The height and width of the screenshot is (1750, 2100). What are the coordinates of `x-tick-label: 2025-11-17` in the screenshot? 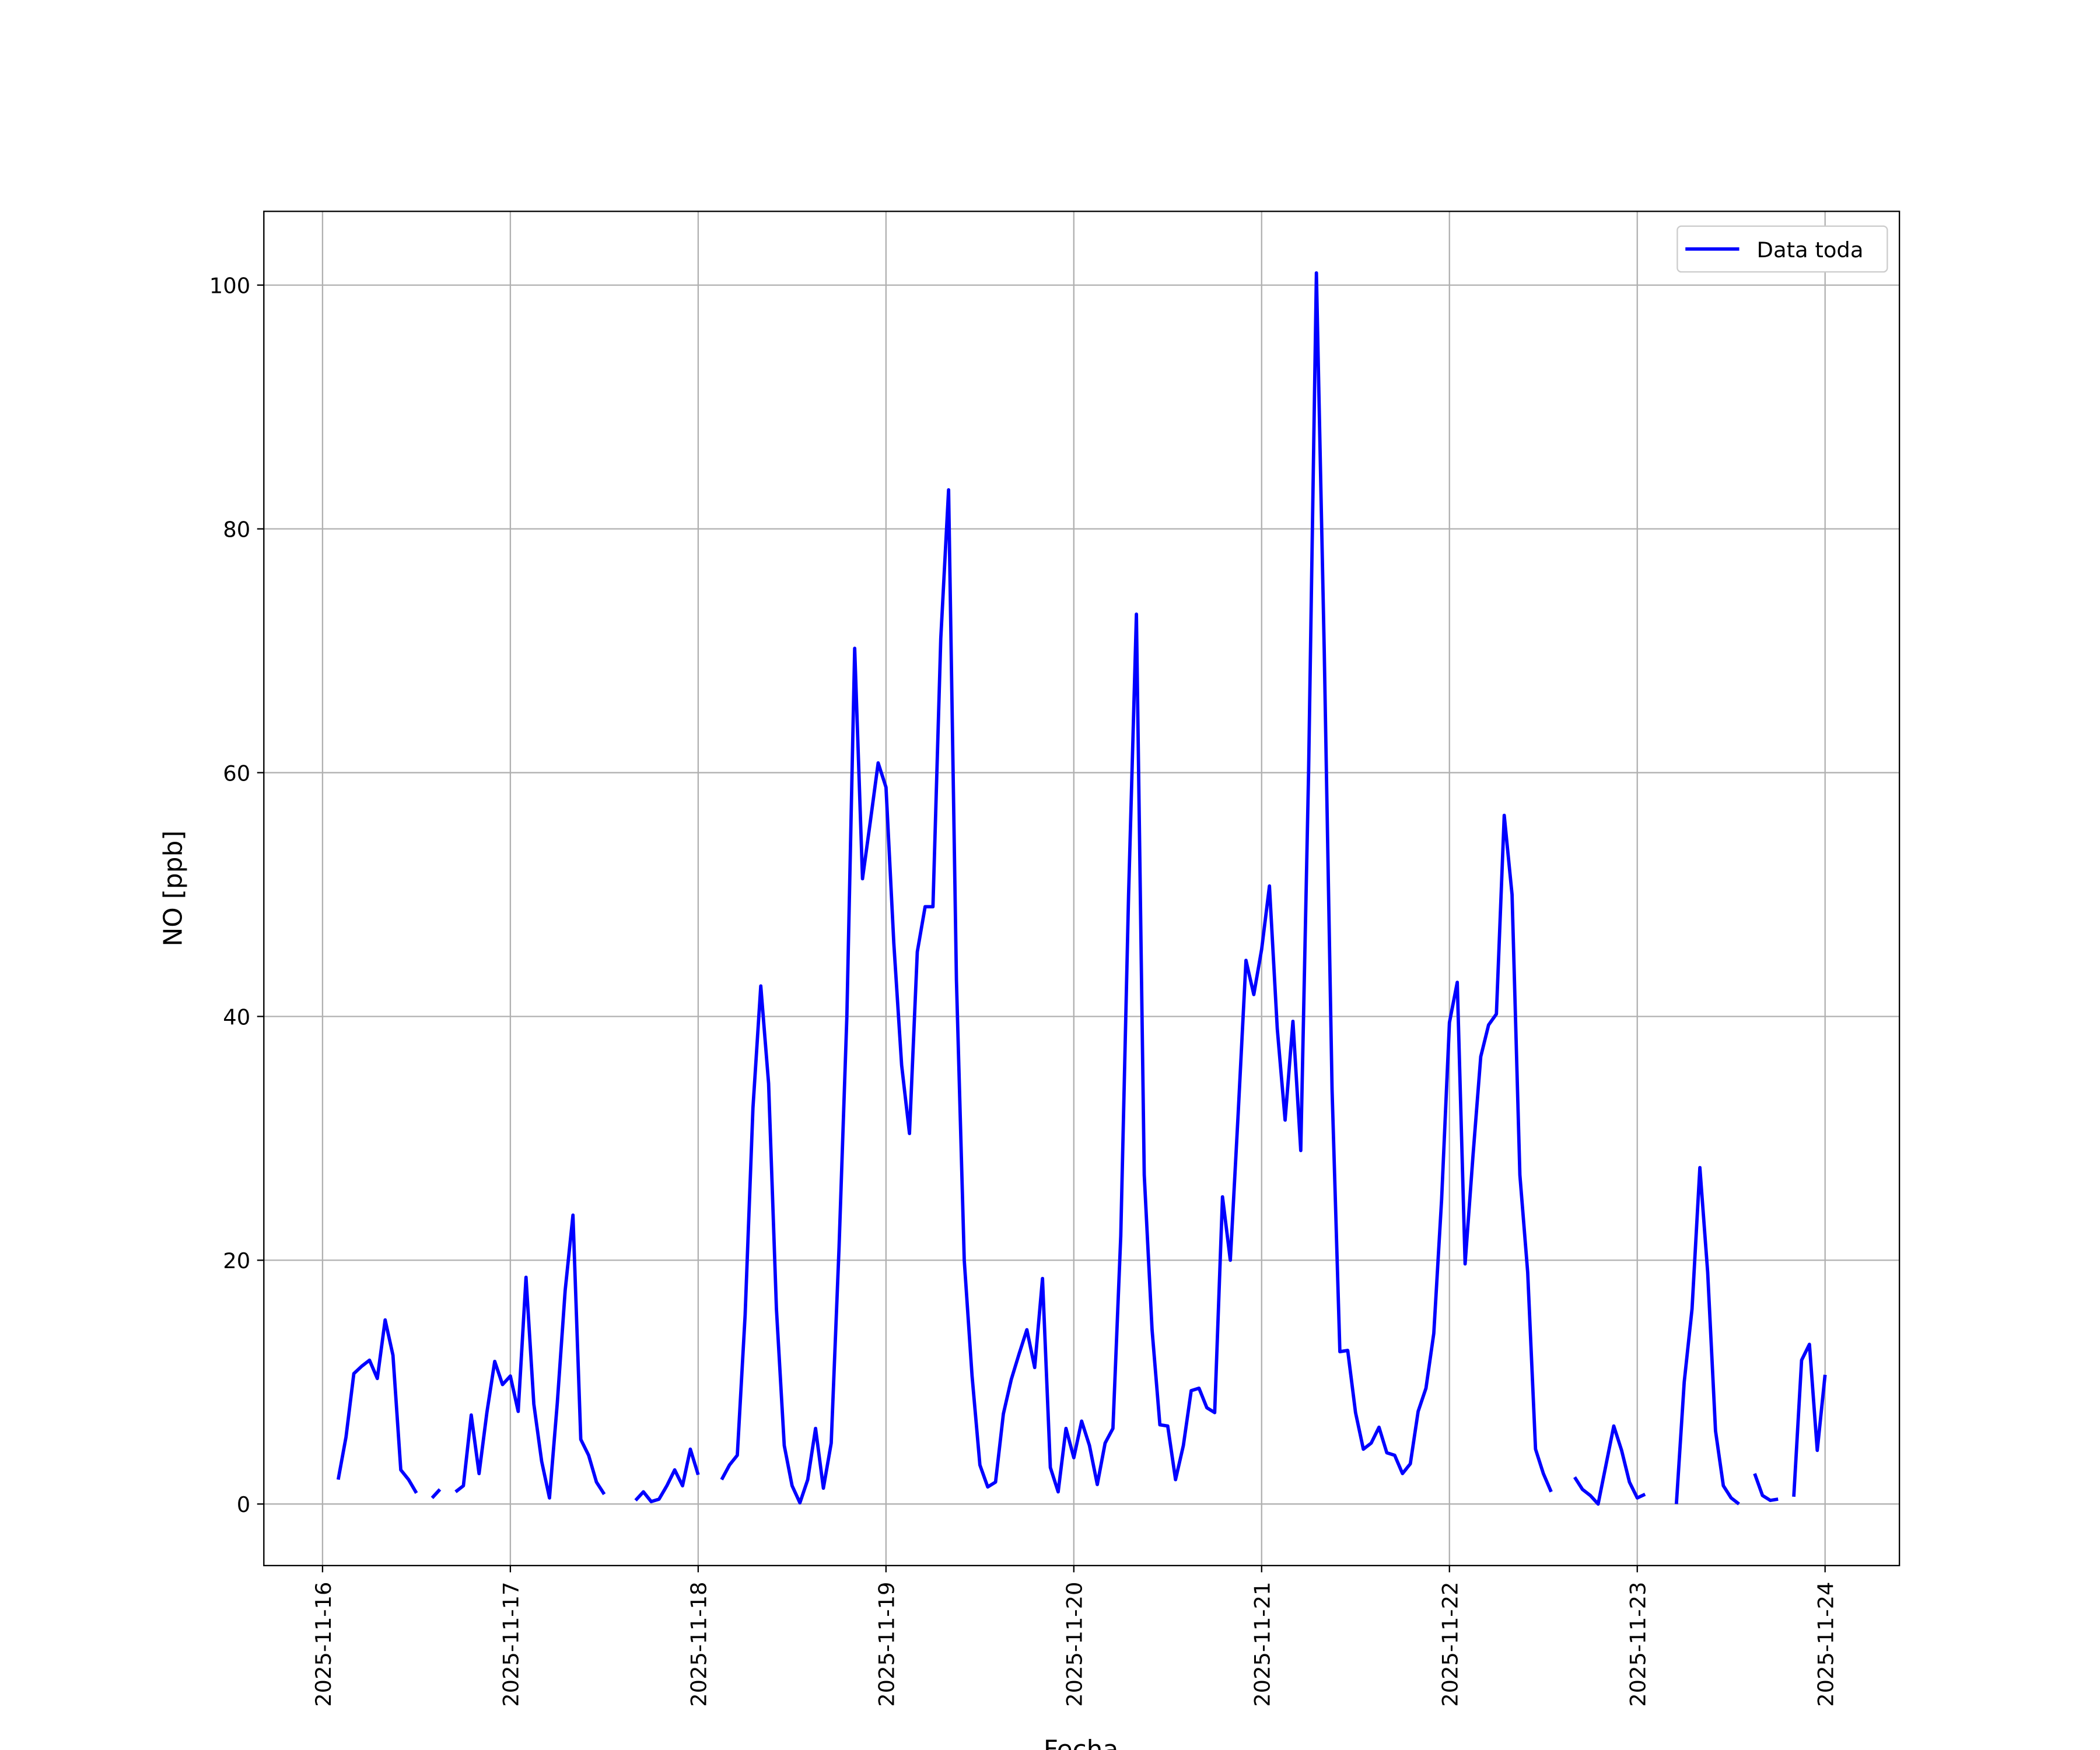 It's located at (511, 1644).